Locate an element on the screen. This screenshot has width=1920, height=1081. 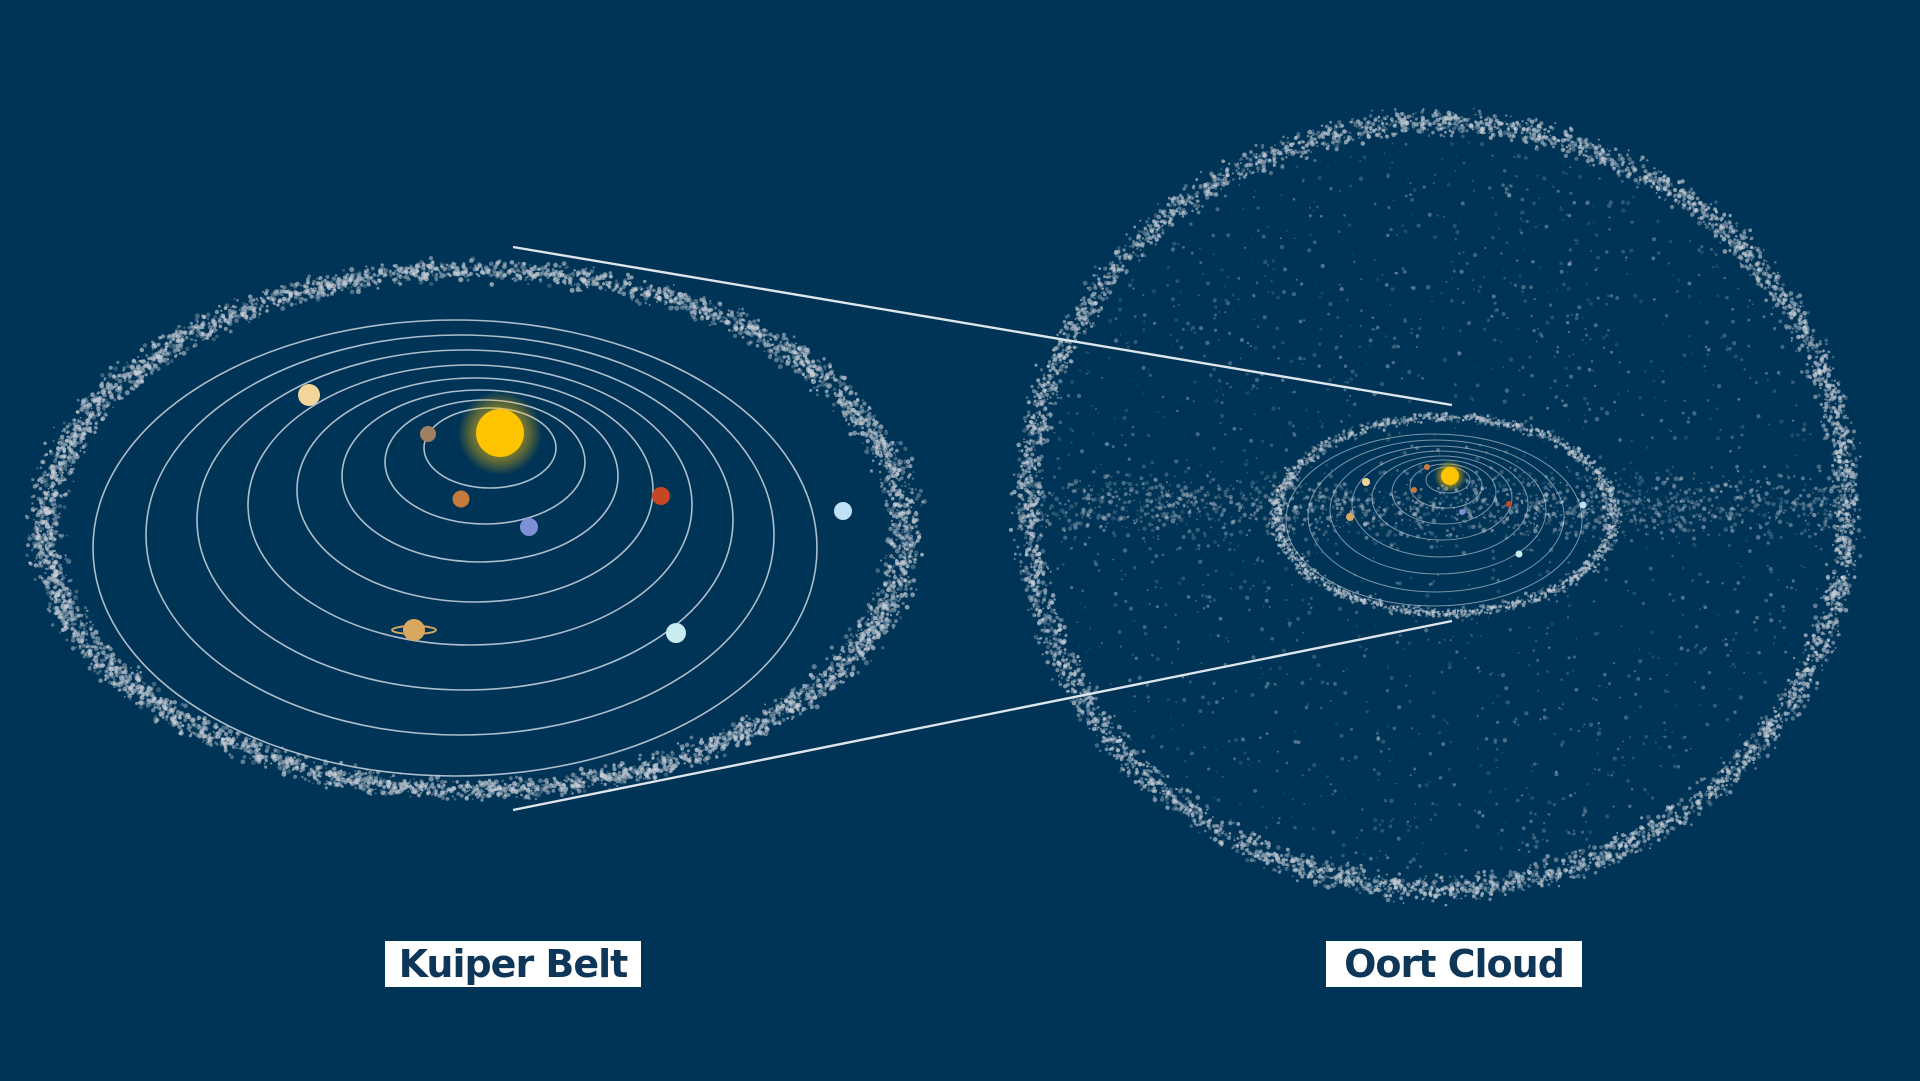
connector-line-bottom is located at coordinates (982, 715).